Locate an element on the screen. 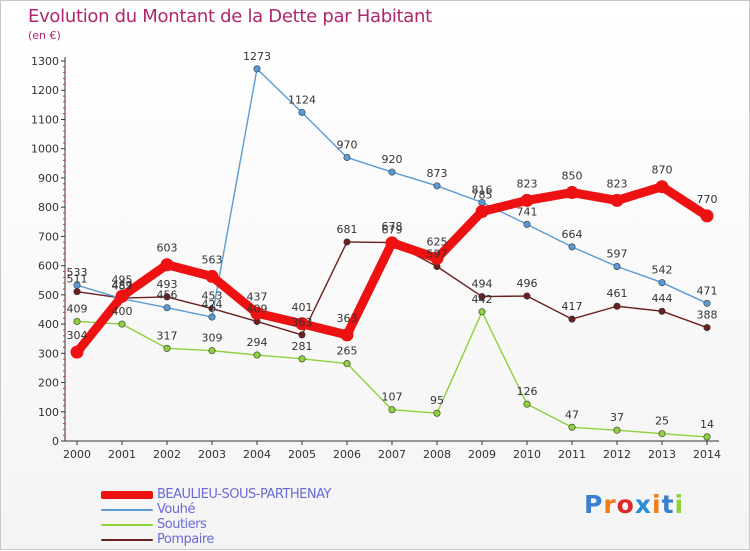 This screenshot has height=551, width=750. data-label: 424 is located at coordinates (212, 304).